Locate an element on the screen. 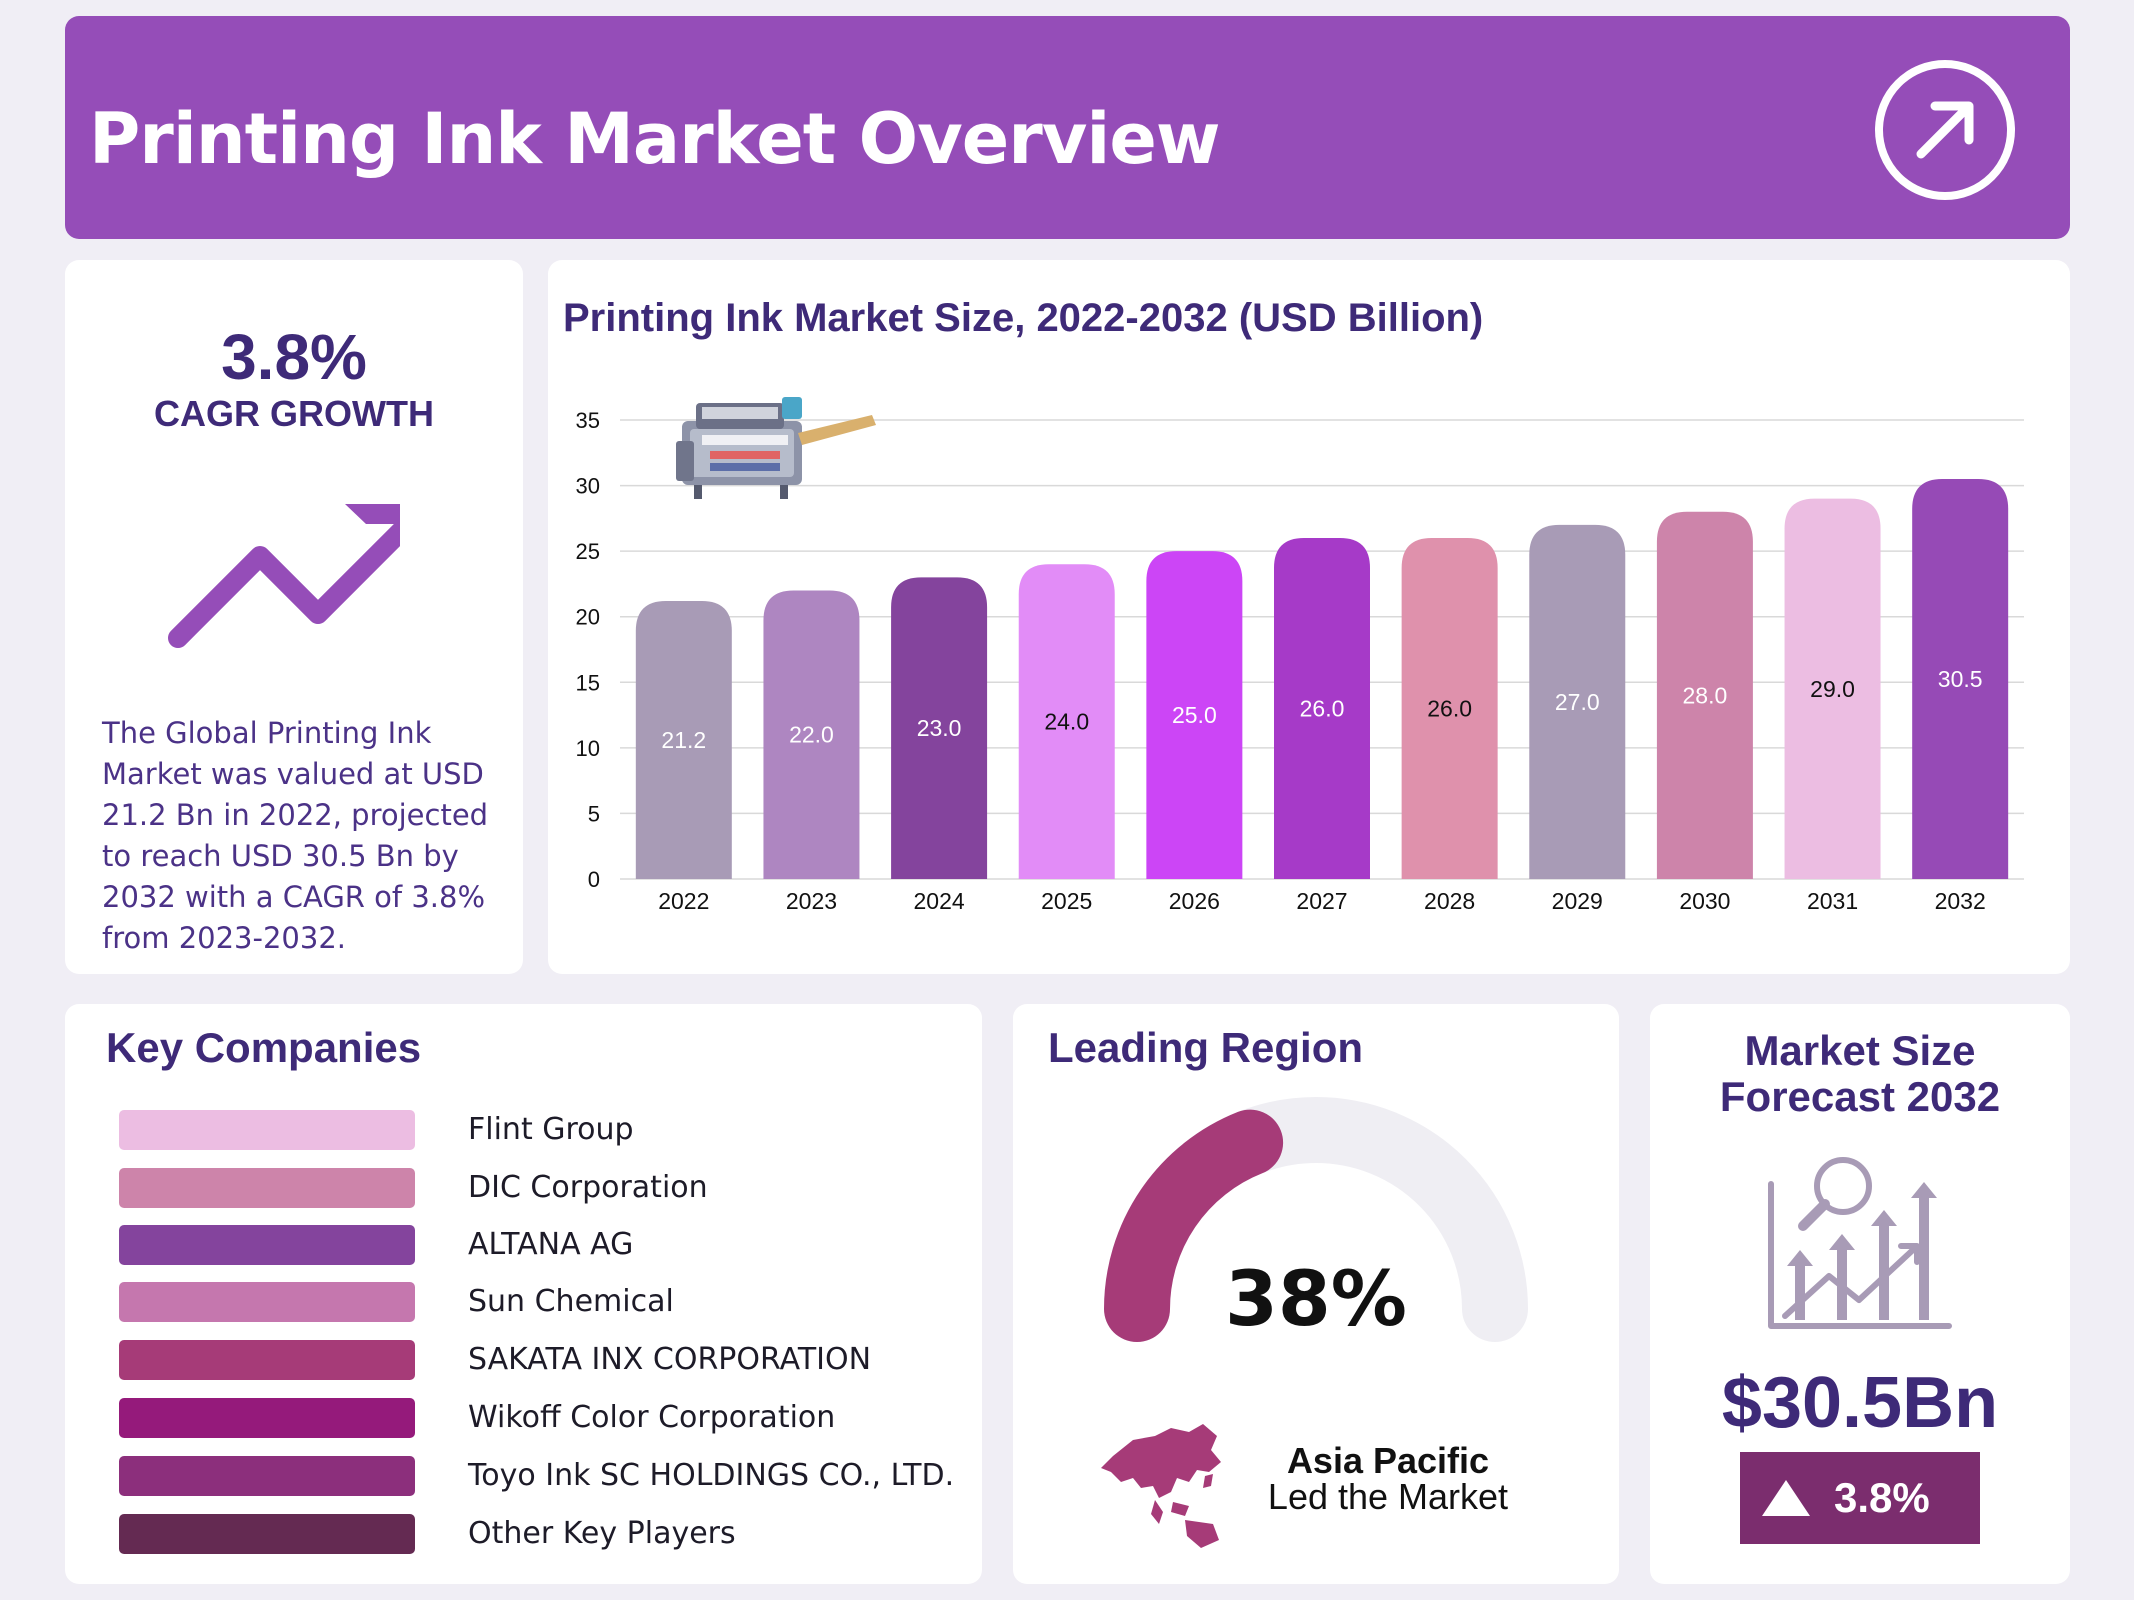 The height and width of the screenshot is (1600, 2134). company-name: Flint Group is located at coordinates (551, 1129).